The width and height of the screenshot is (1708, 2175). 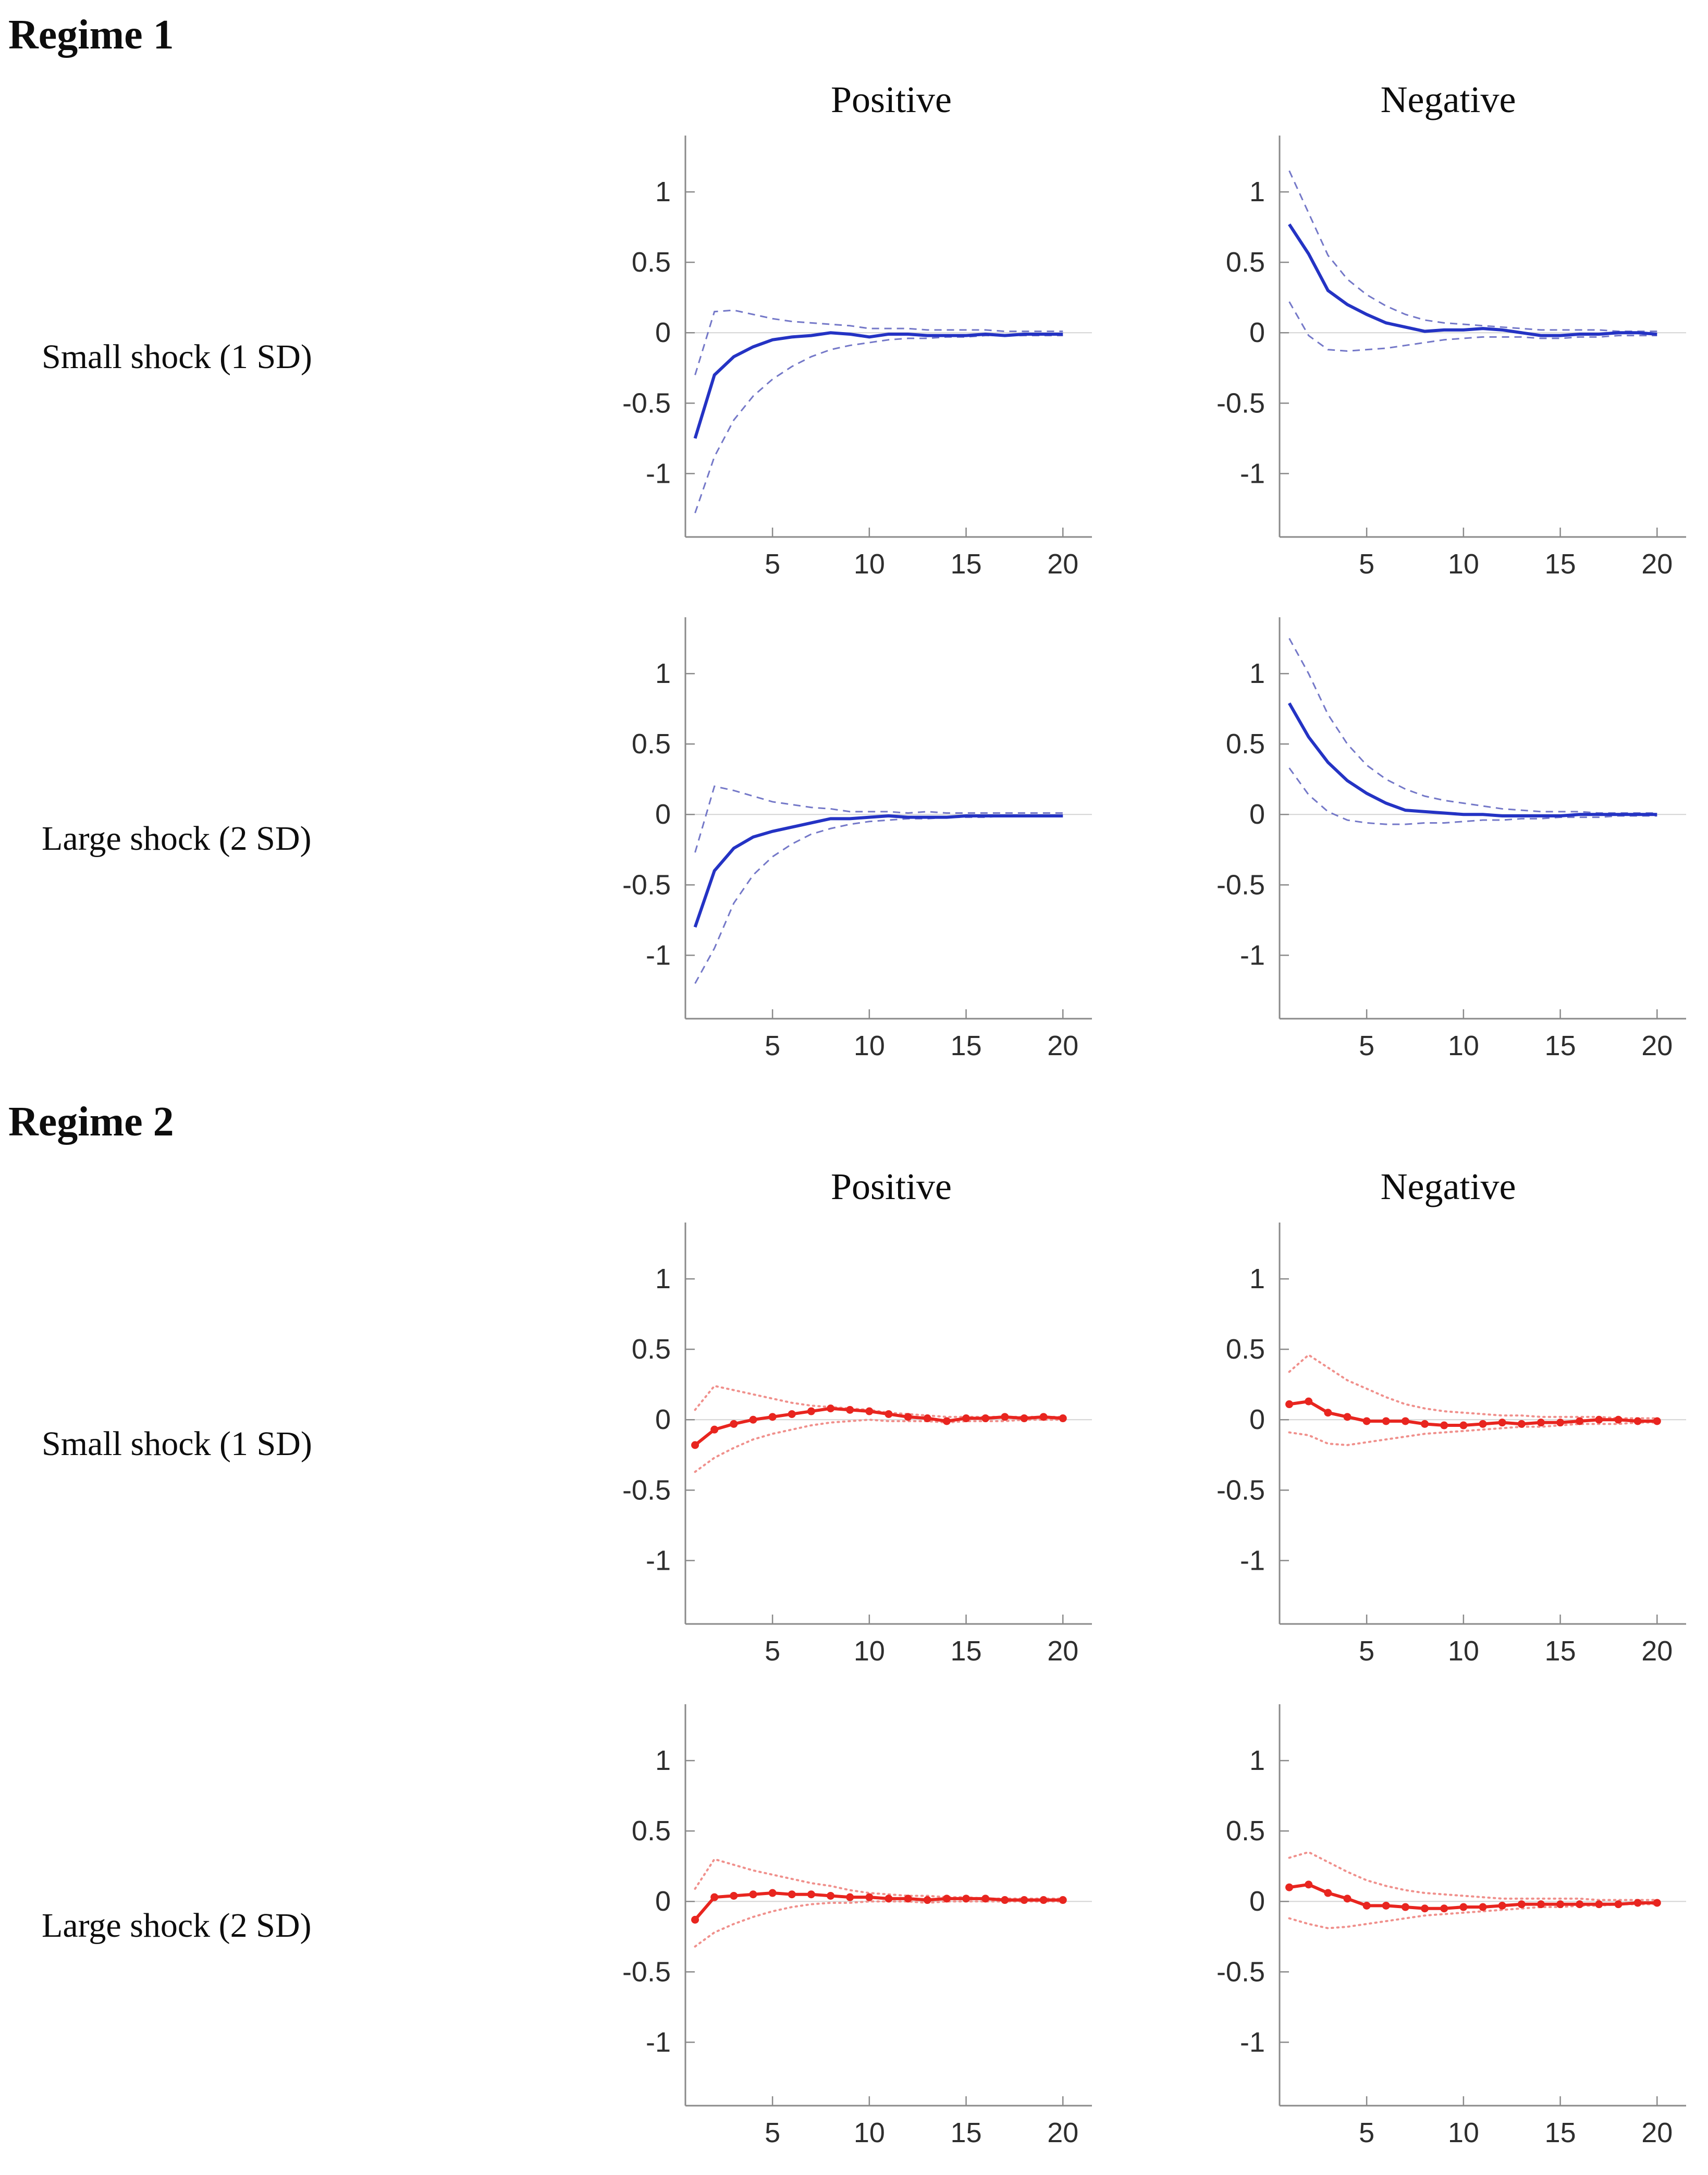 I want to click on regime1-large-negative-plot: 1 0.5 0 -0.5 -1 5 10 15 20, so click(x=1451, y=839).